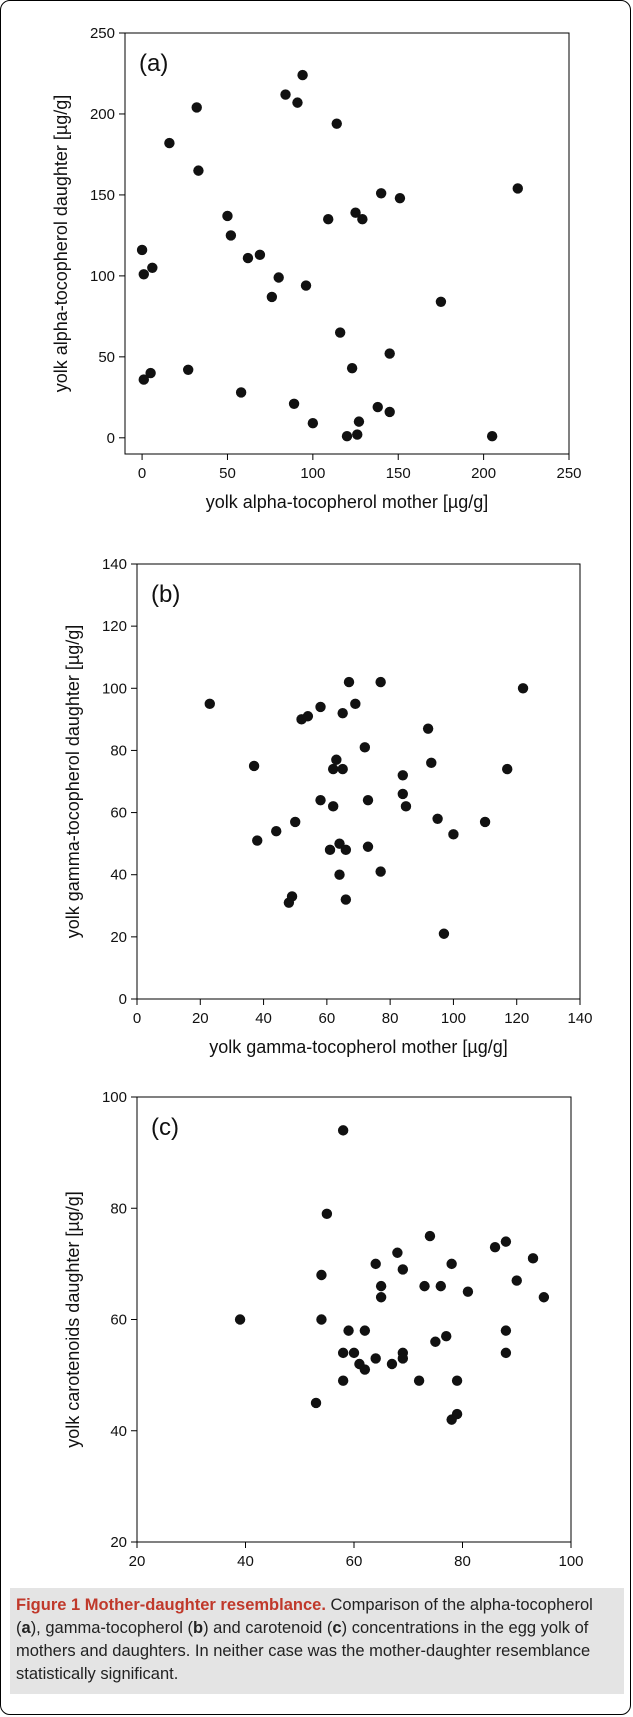  Describe the element at coordinates (568, 473) in the screenshot. I see `x-tick-label: 250` at that location.